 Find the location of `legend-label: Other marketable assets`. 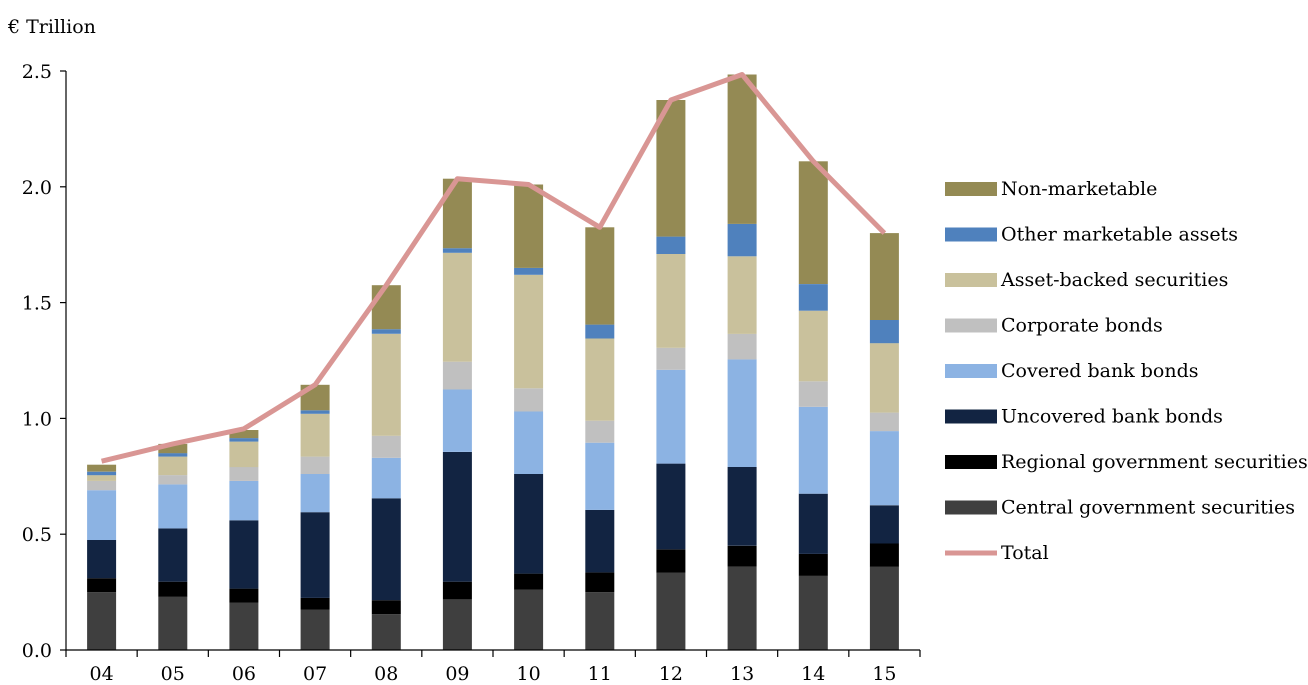

legend-label: Other marketable assets is located at coordinates (1119, 235).